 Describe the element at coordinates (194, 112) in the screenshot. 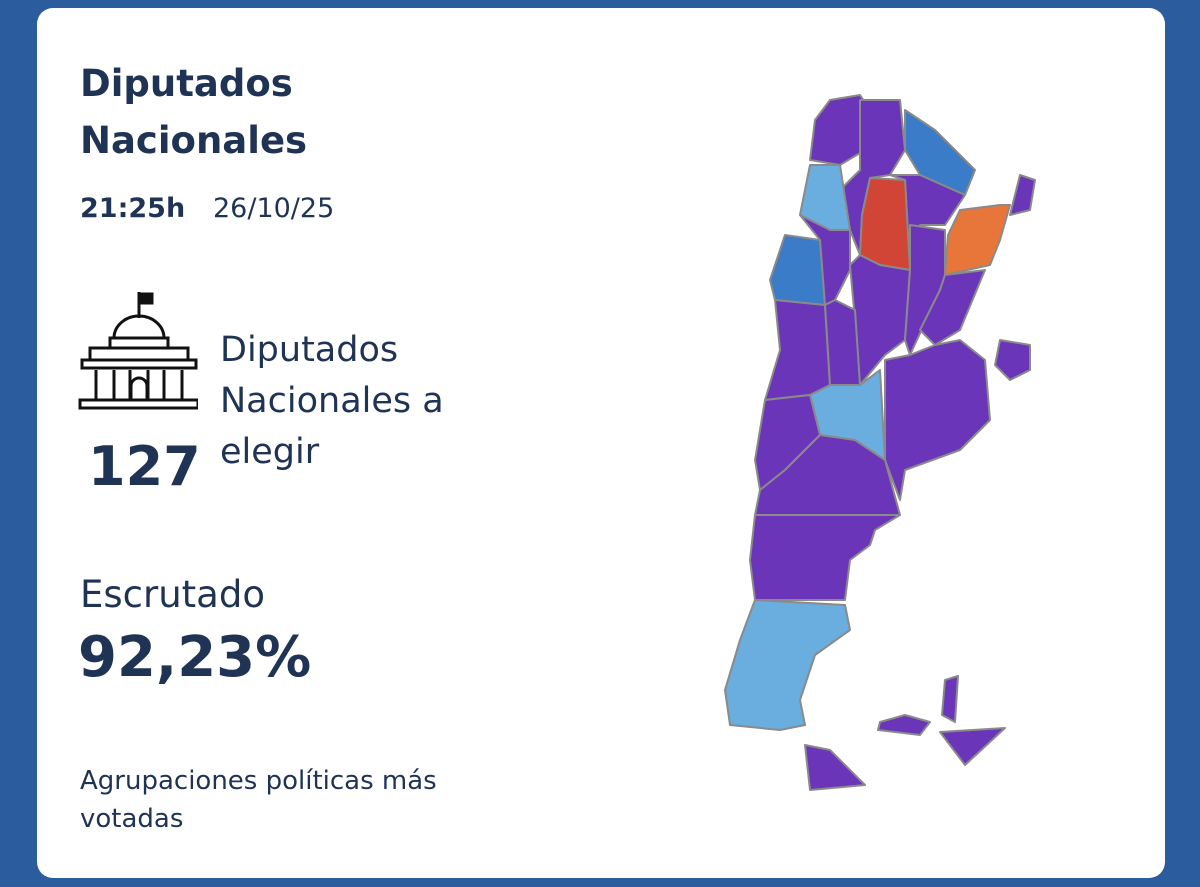

I see `title: Diputados Nacionales` at that location.